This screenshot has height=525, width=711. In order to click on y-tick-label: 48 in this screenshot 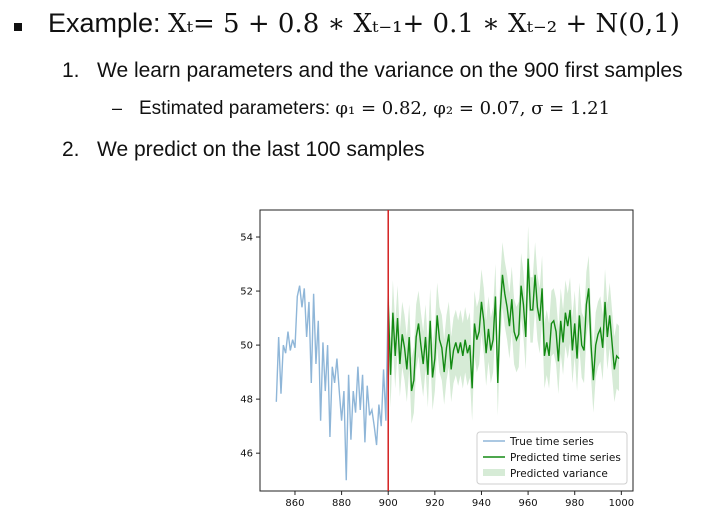, I will do `click(246, 400)`.